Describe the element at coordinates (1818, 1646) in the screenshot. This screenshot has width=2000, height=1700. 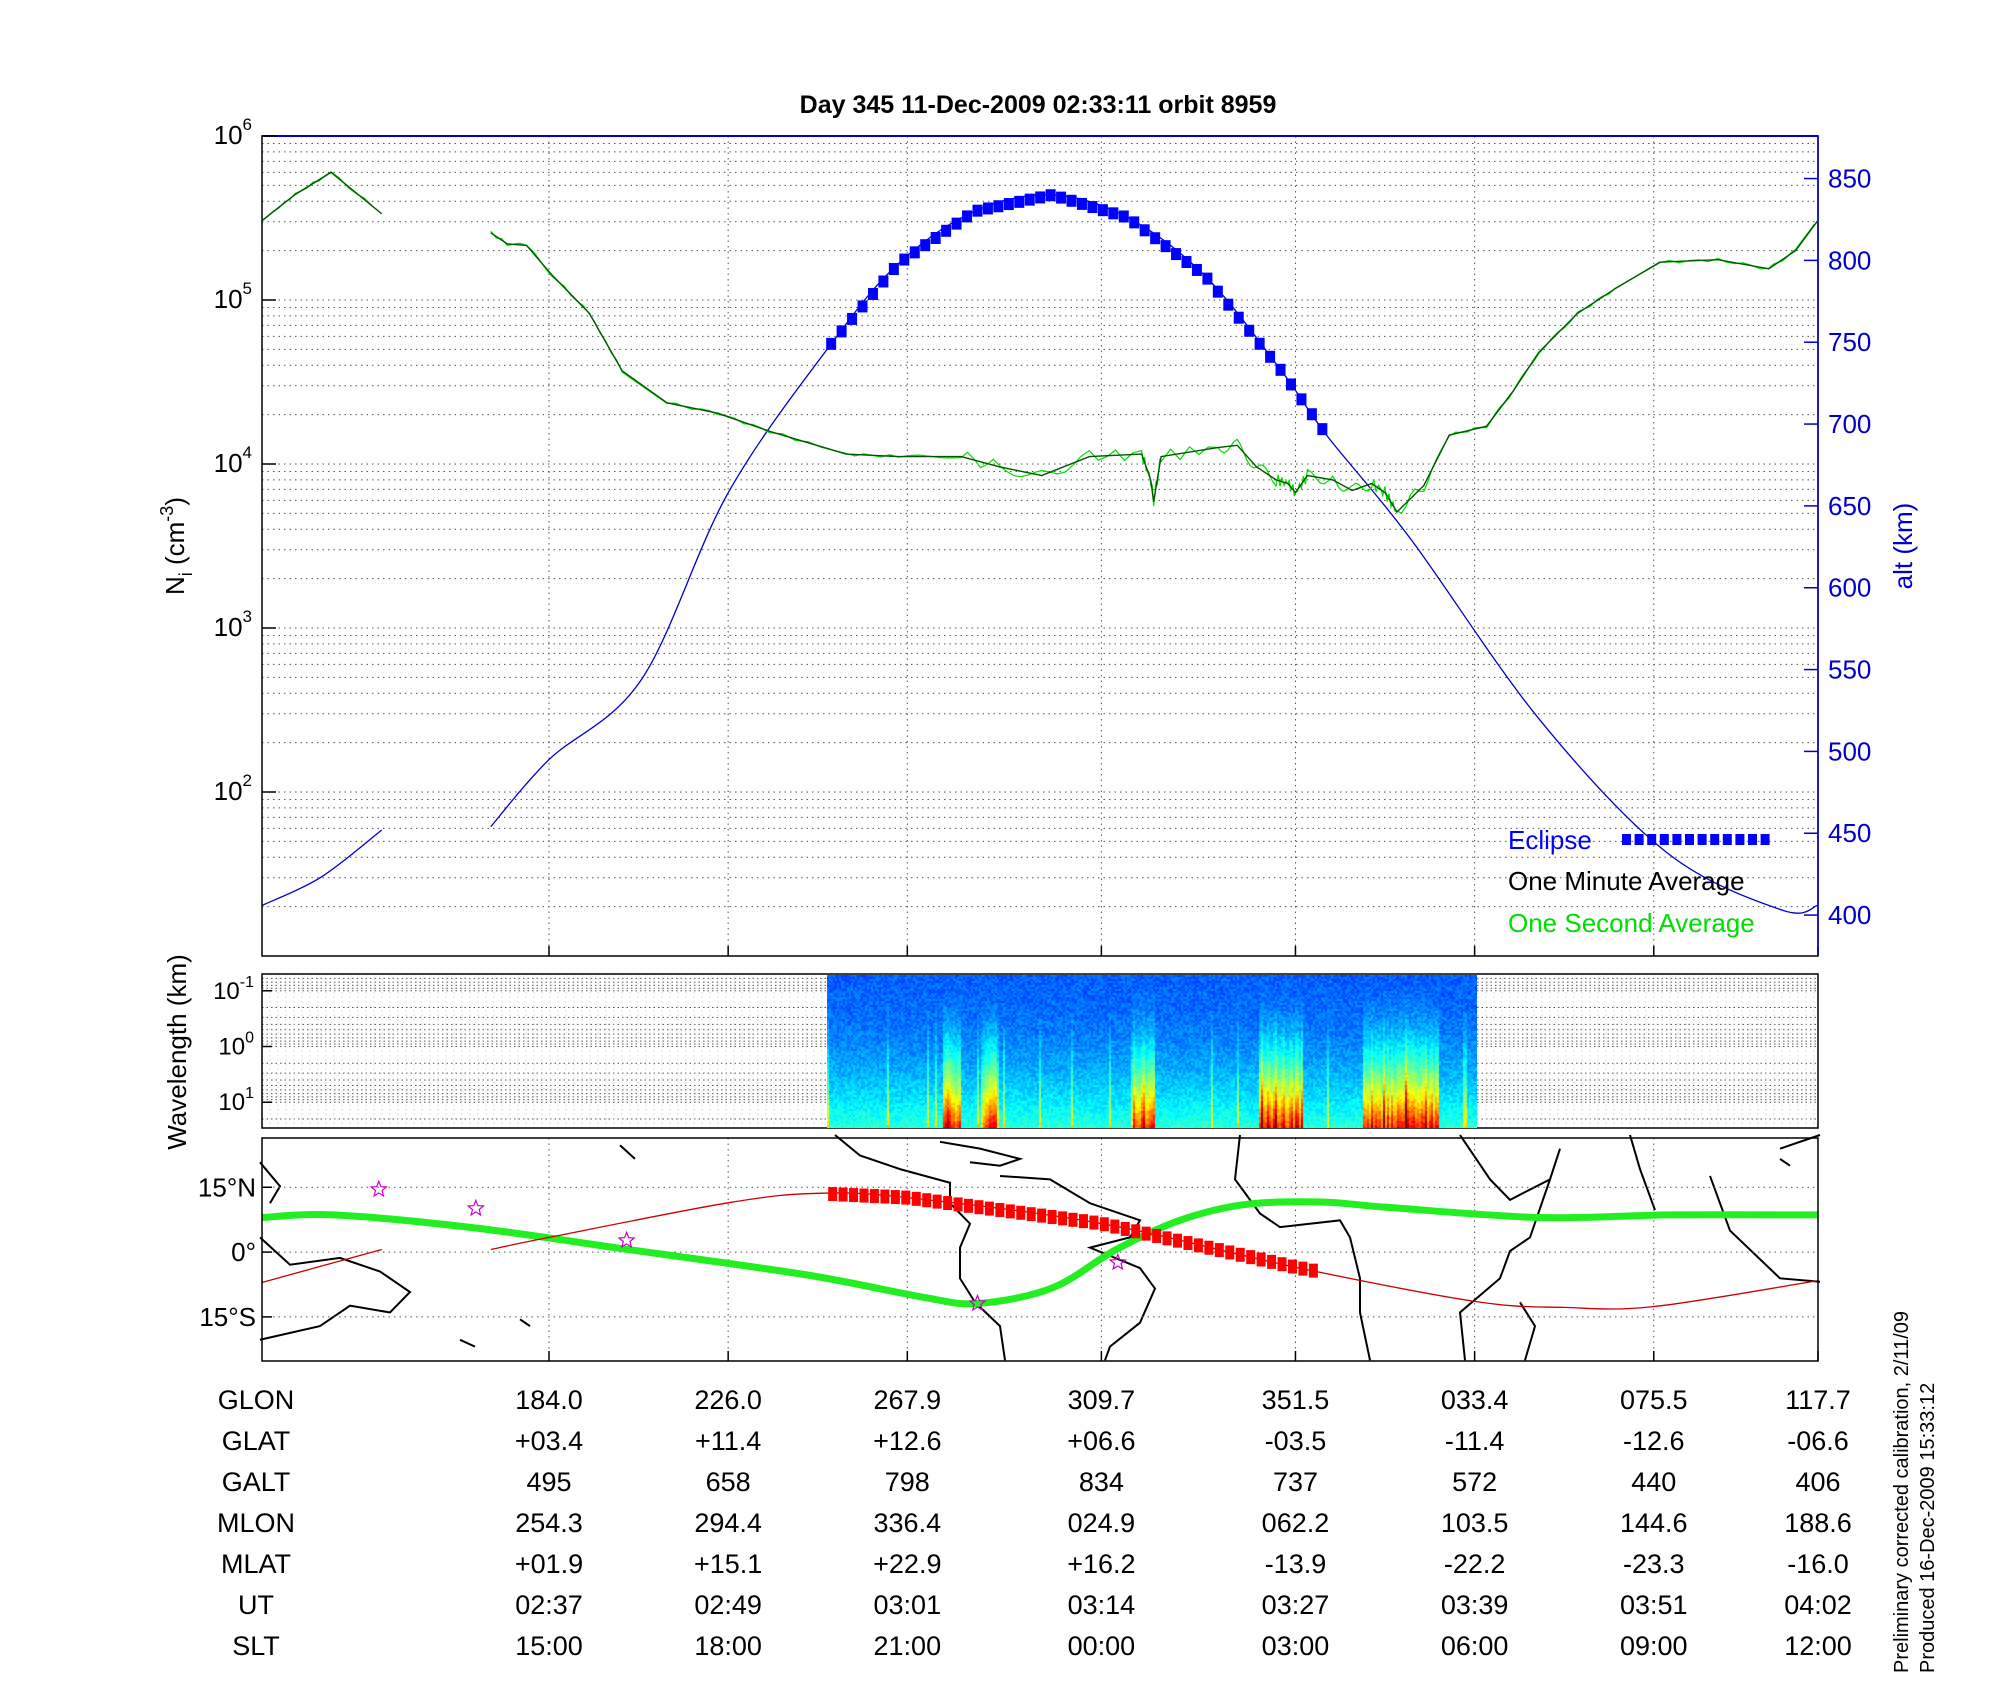
I see `table-cell: 12:00` at that location.